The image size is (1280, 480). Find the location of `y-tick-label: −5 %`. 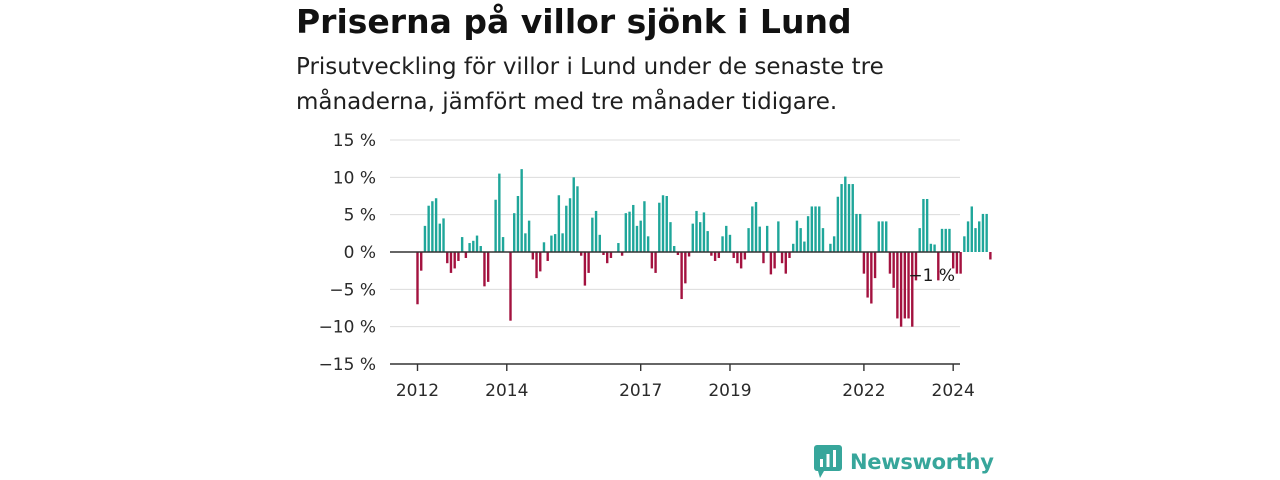

y-tick-label: −5 % is located at coordinates (352, 290).